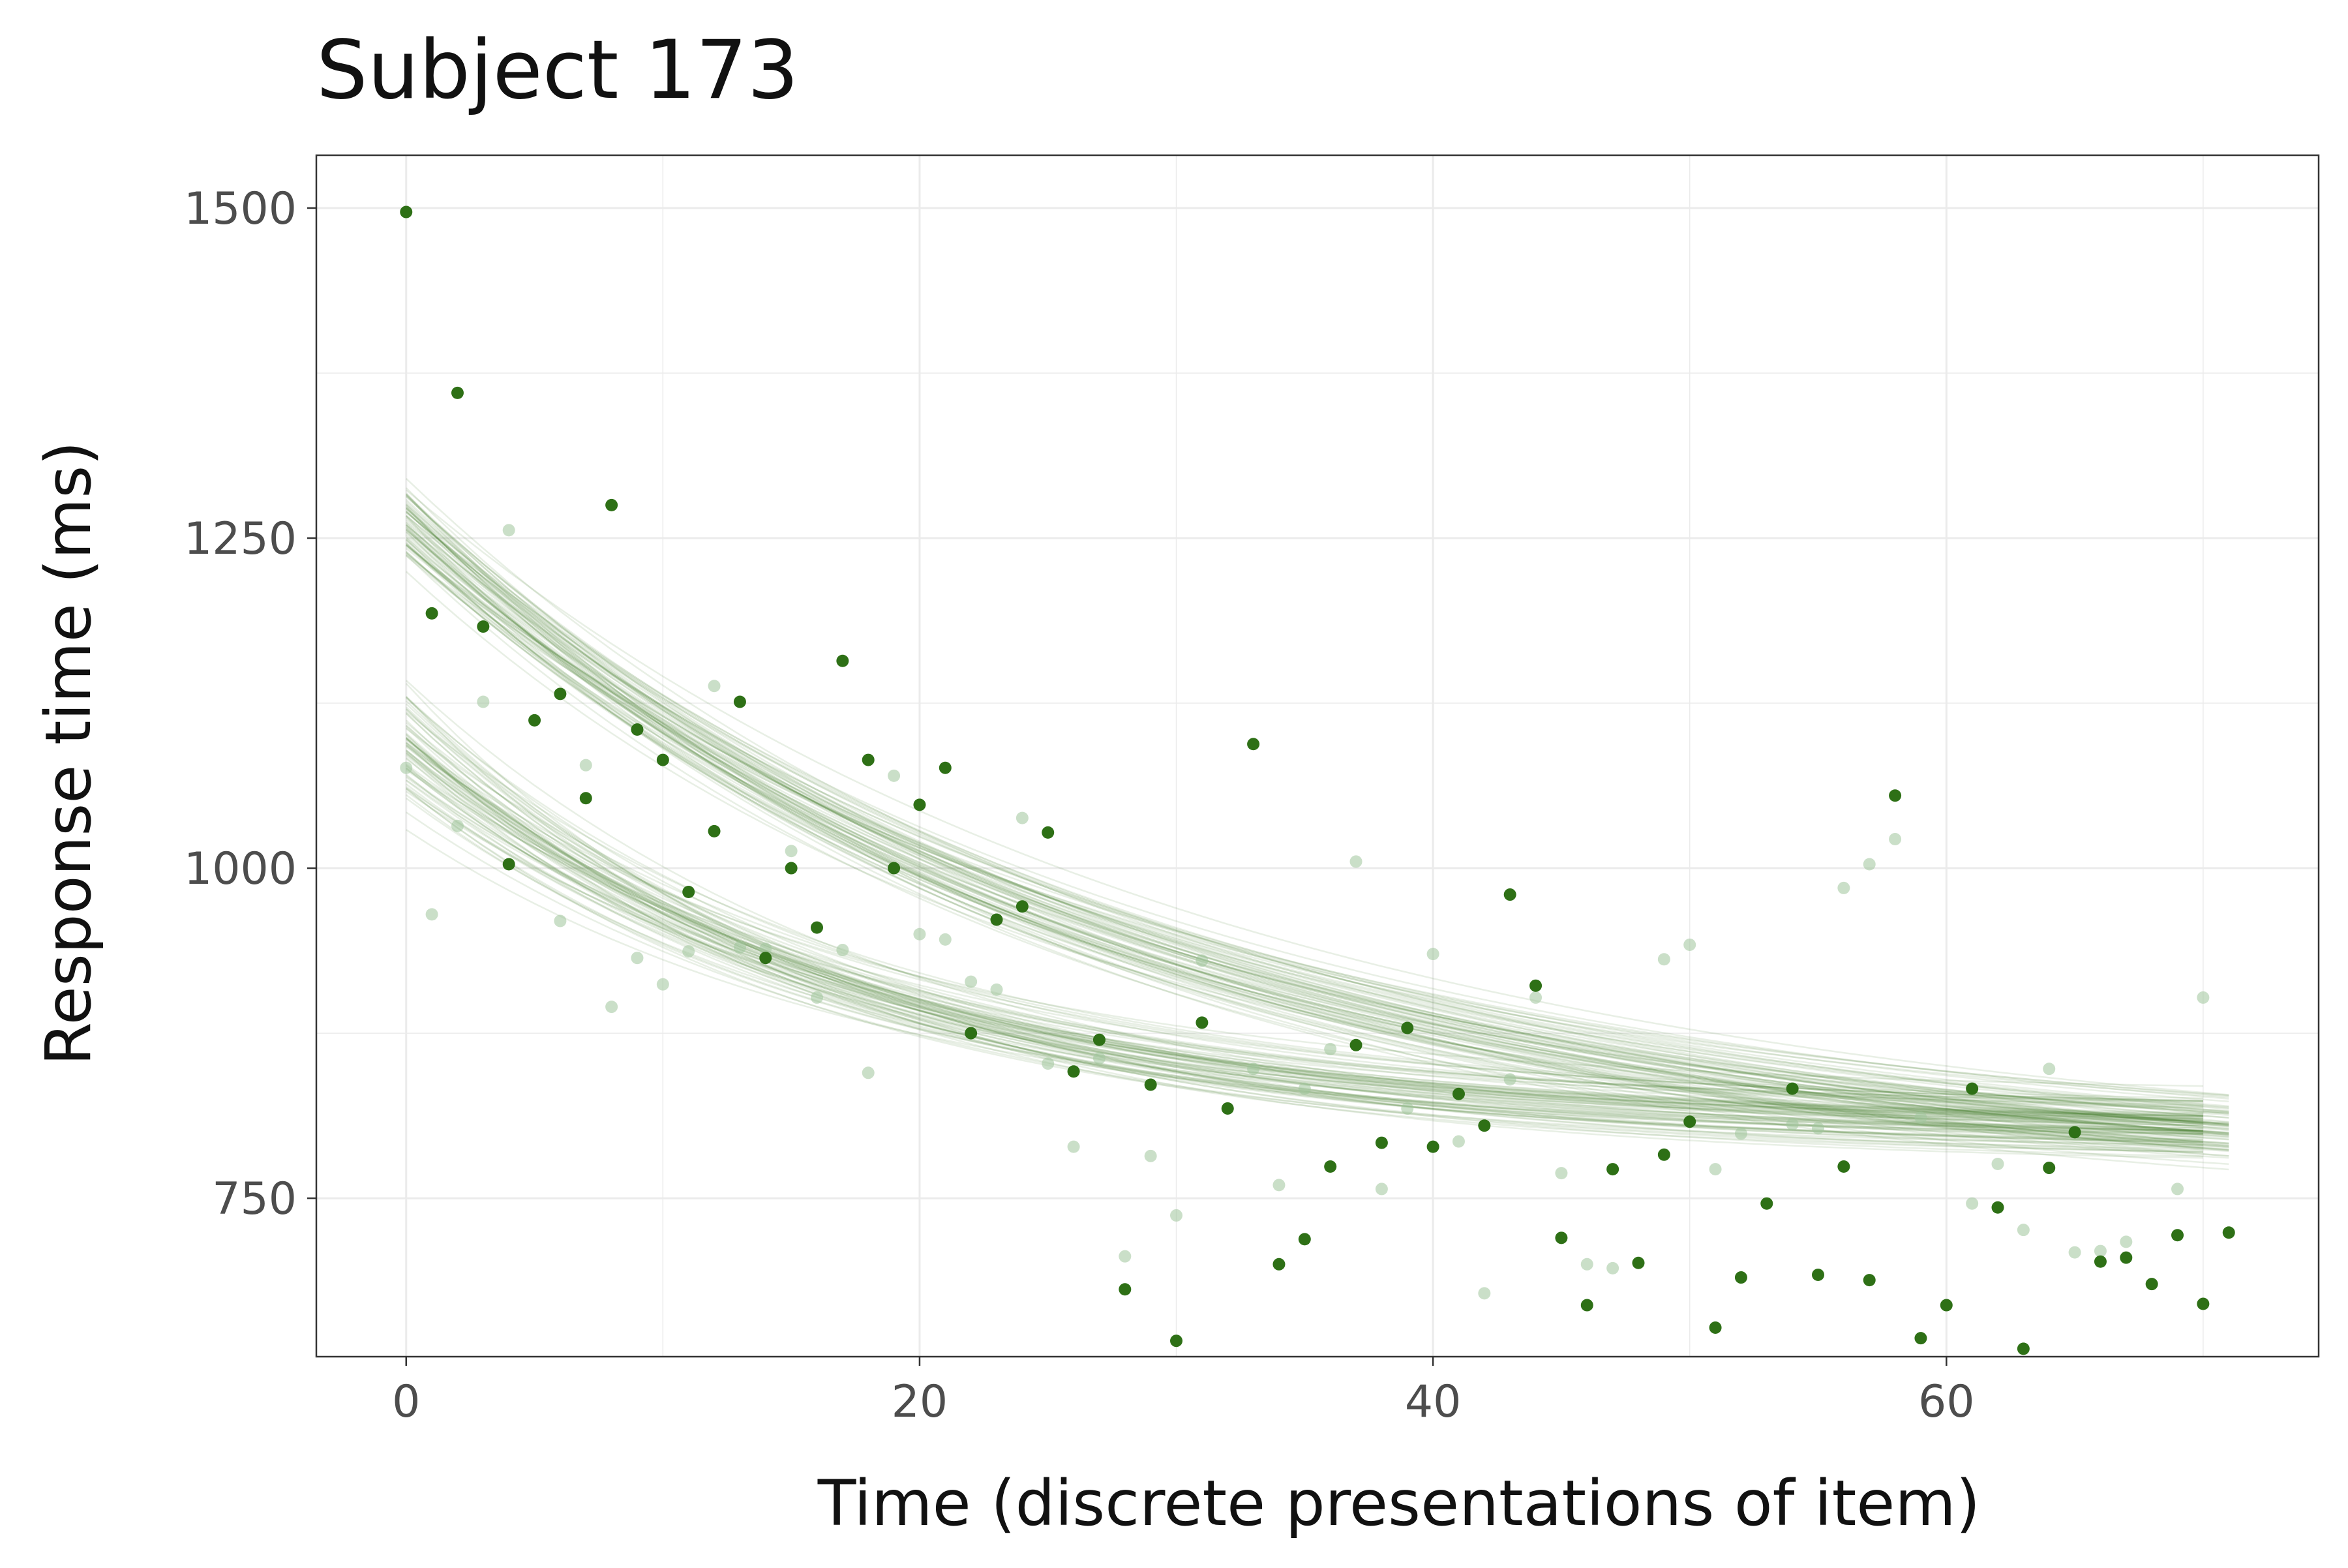 This screenshot has width=2348, height=1568. Describe the element at coordinates (1399, 1503) in the screenshot. I see `x-axis-title: Time (discrete presentations of item)` at that location.